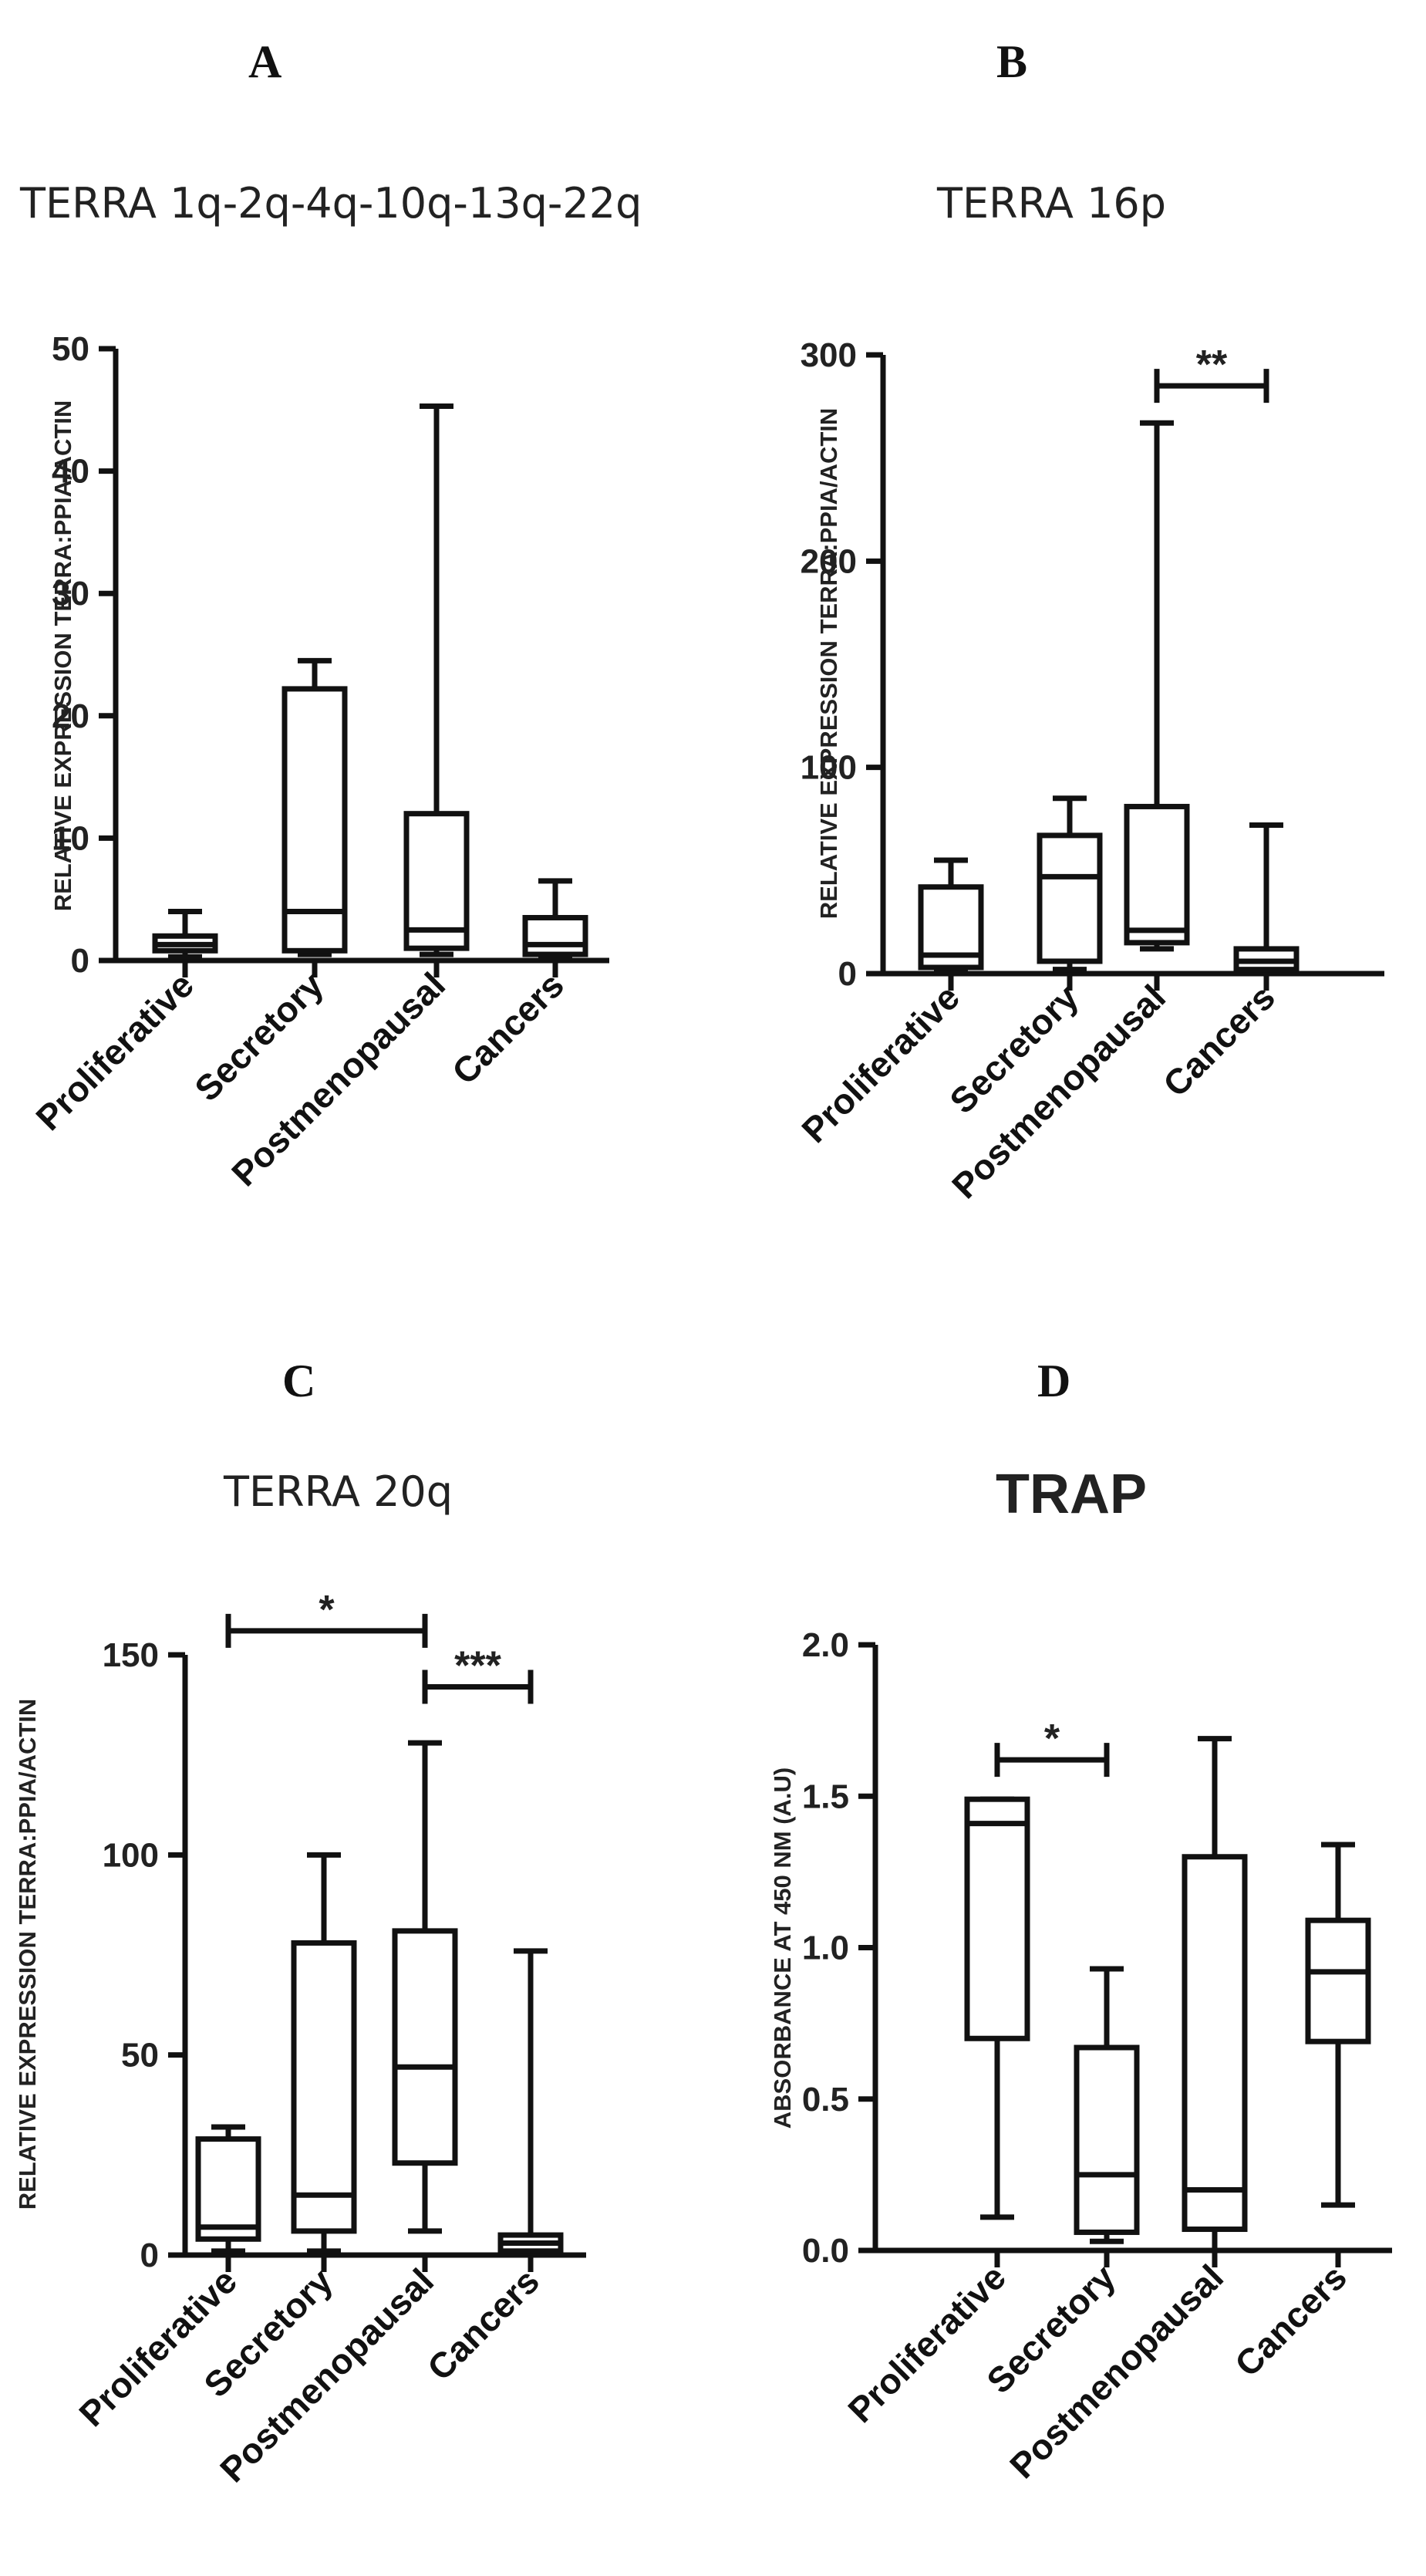  What do you see at coordinates (825, 2100) in the screenshot?
I see `y-tick-label: 0.5` at bounding box center [825, 2100].